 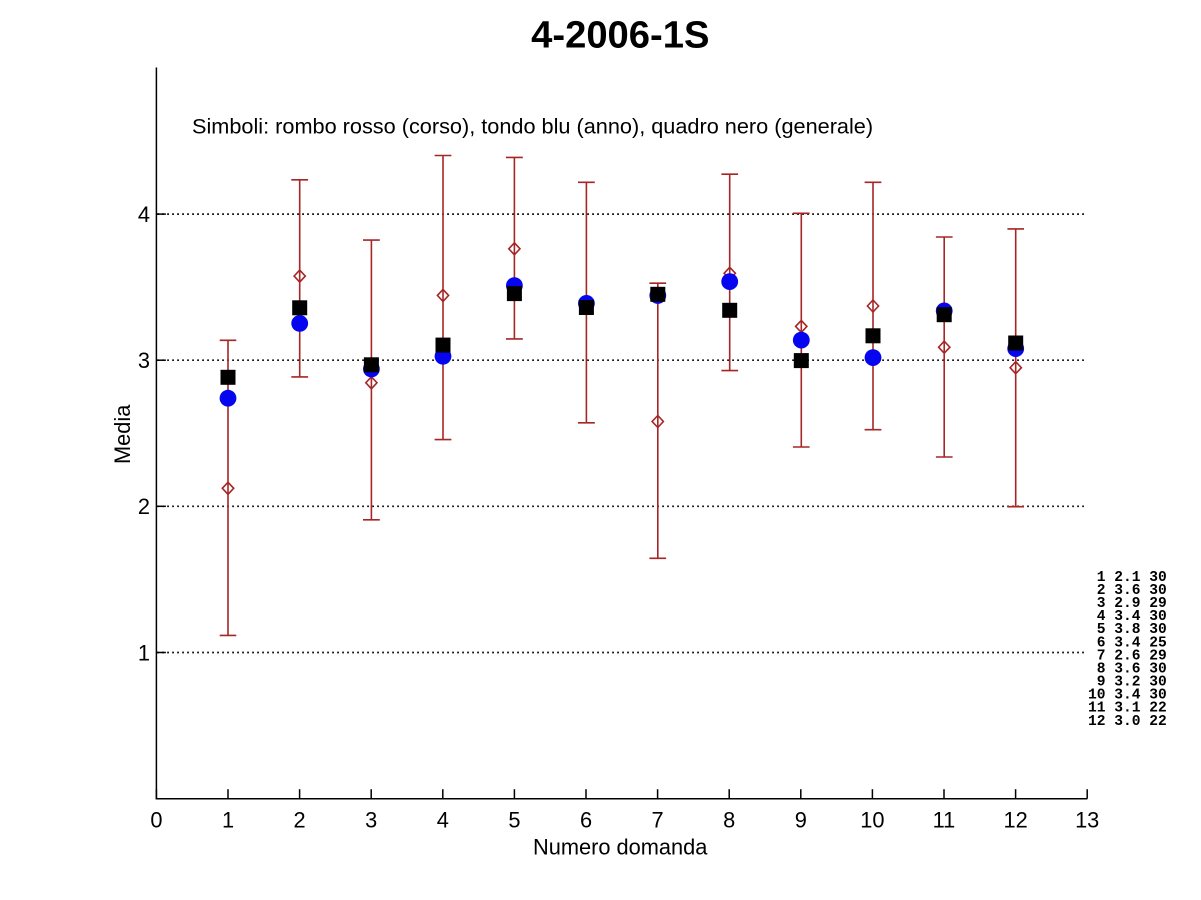 I want to click on svg-text: 0, so click(x=156, y=820).